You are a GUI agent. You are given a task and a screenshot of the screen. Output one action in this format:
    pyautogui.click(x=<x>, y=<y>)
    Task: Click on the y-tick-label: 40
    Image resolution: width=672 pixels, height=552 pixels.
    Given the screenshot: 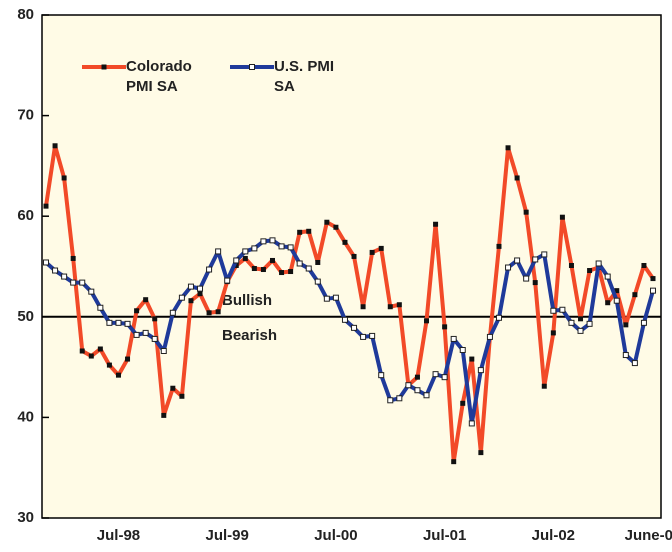 What is the action you would take?
    pyautogui.click(x=25, y=416)
    